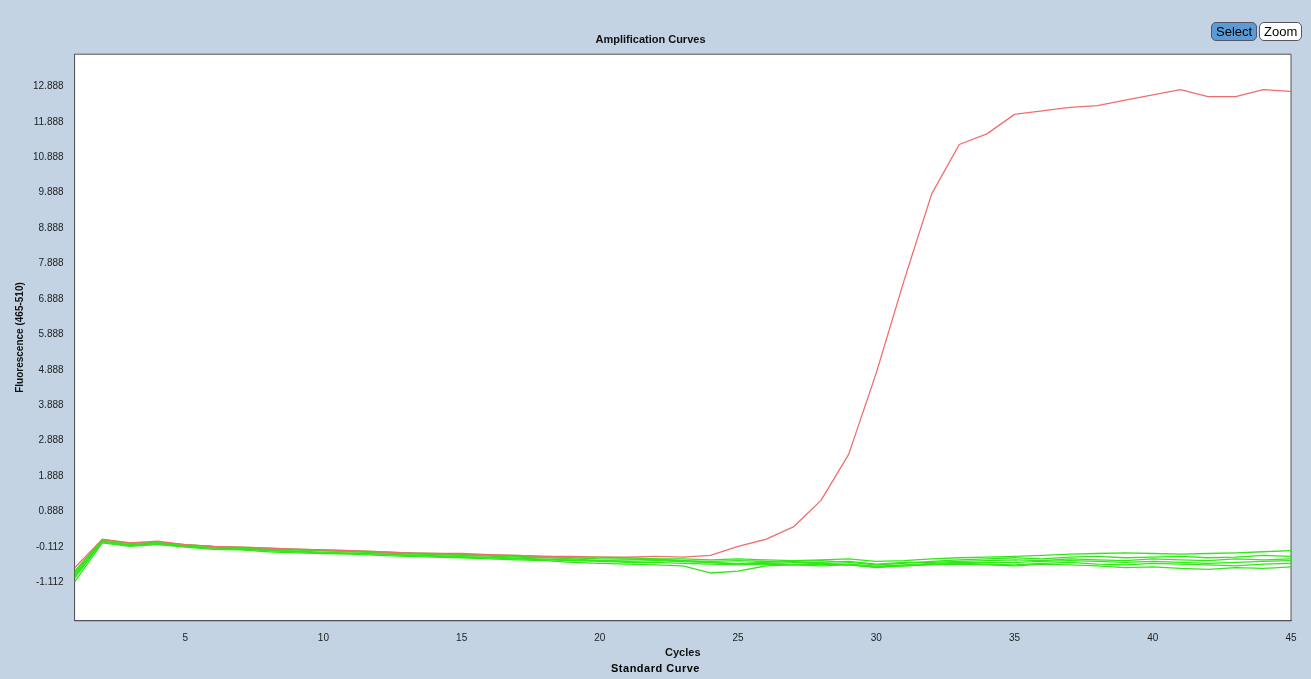  What do you see at coordinates (51, 440) in the screenshot?
I see `y-tick-label: 2.888` at bounding box center [51, 440].